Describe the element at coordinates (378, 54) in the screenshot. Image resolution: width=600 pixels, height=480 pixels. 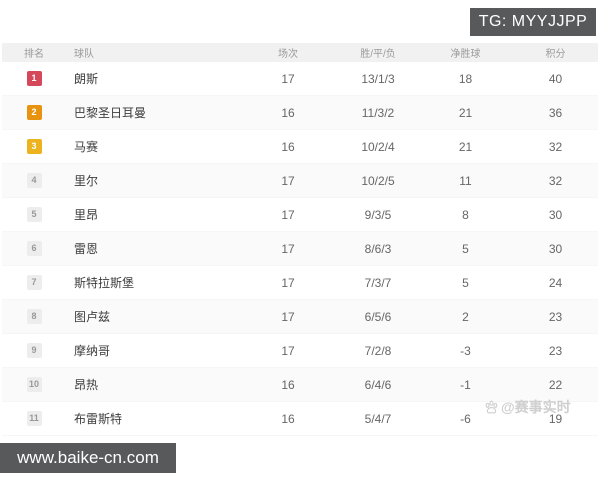
I see `header-wdl: 胜/平/负` at that location.